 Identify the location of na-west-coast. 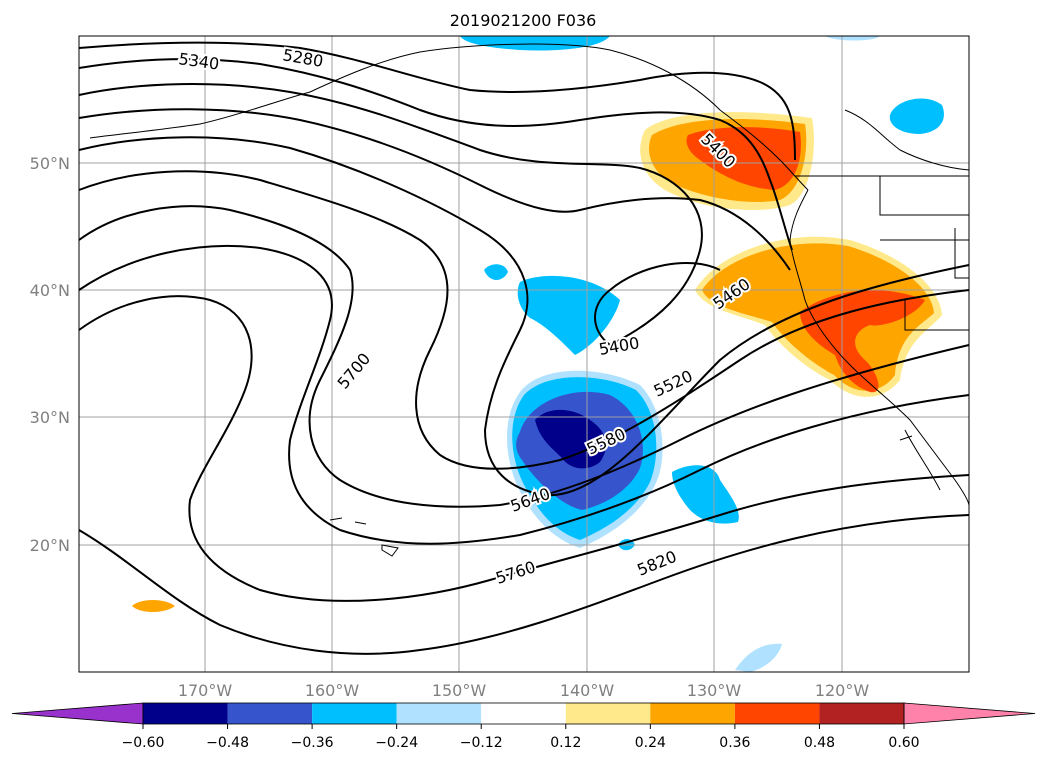
(879, 347).